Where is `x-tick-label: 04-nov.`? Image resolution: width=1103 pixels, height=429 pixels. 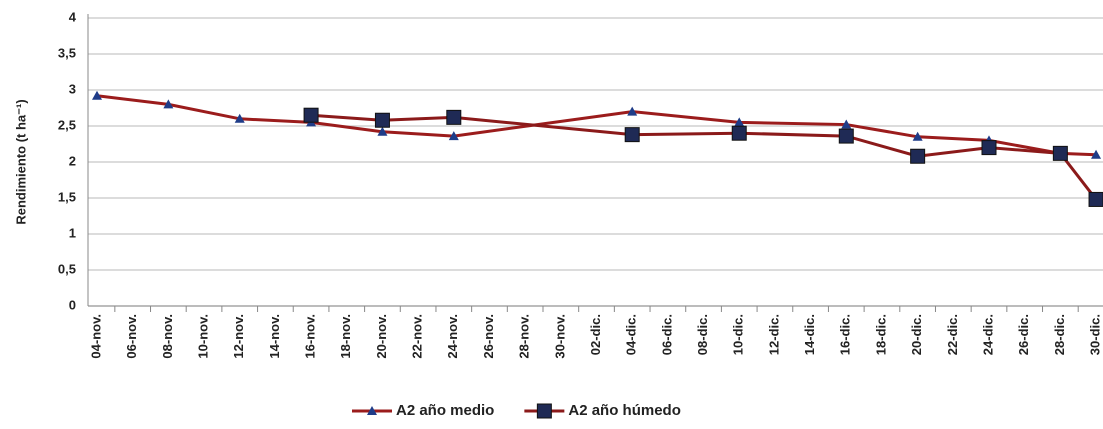 x-tick-label: 04-nov. is located at coordinates (95, 336).